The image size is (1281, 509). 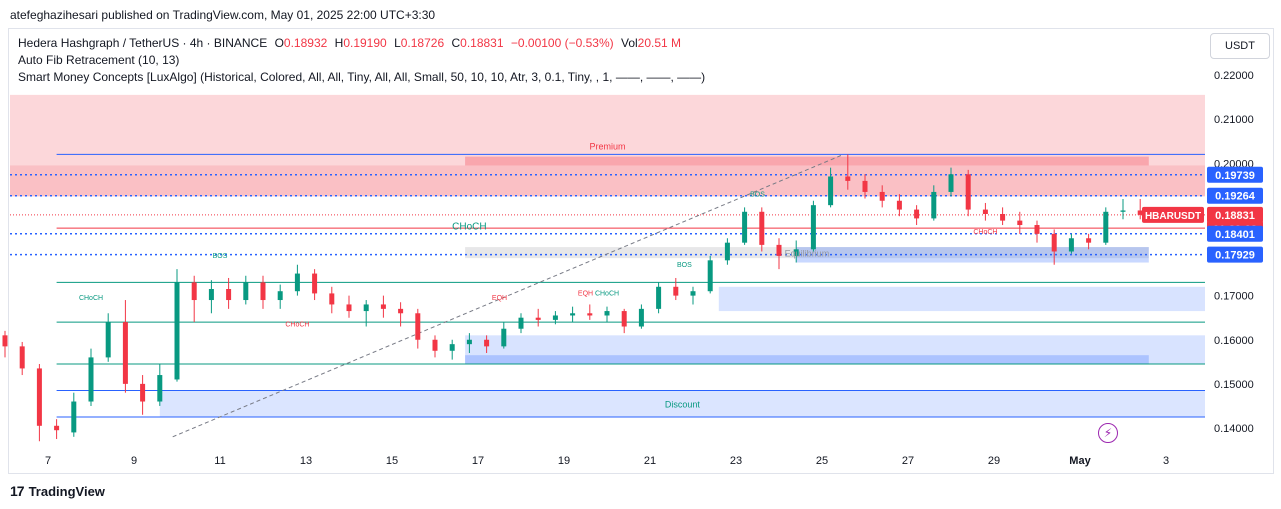 I want to click on open-label: O, so click(x=279, y=43).